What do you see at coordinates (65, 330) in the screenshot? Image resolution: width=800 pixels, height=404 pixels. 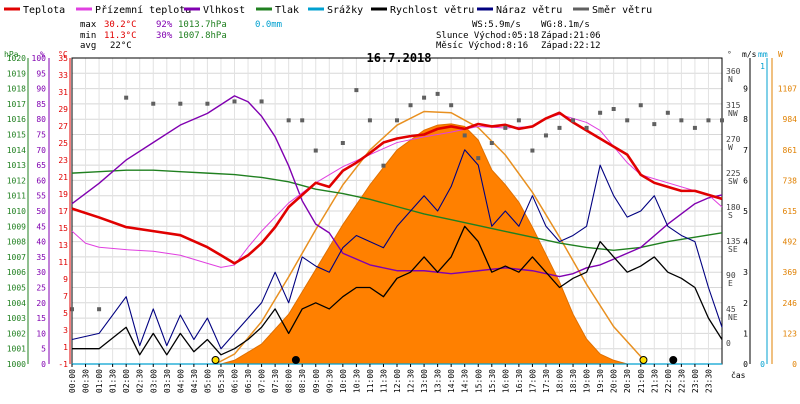 I see `temperature-tick-label: 3` at bounding box center [65, 330].